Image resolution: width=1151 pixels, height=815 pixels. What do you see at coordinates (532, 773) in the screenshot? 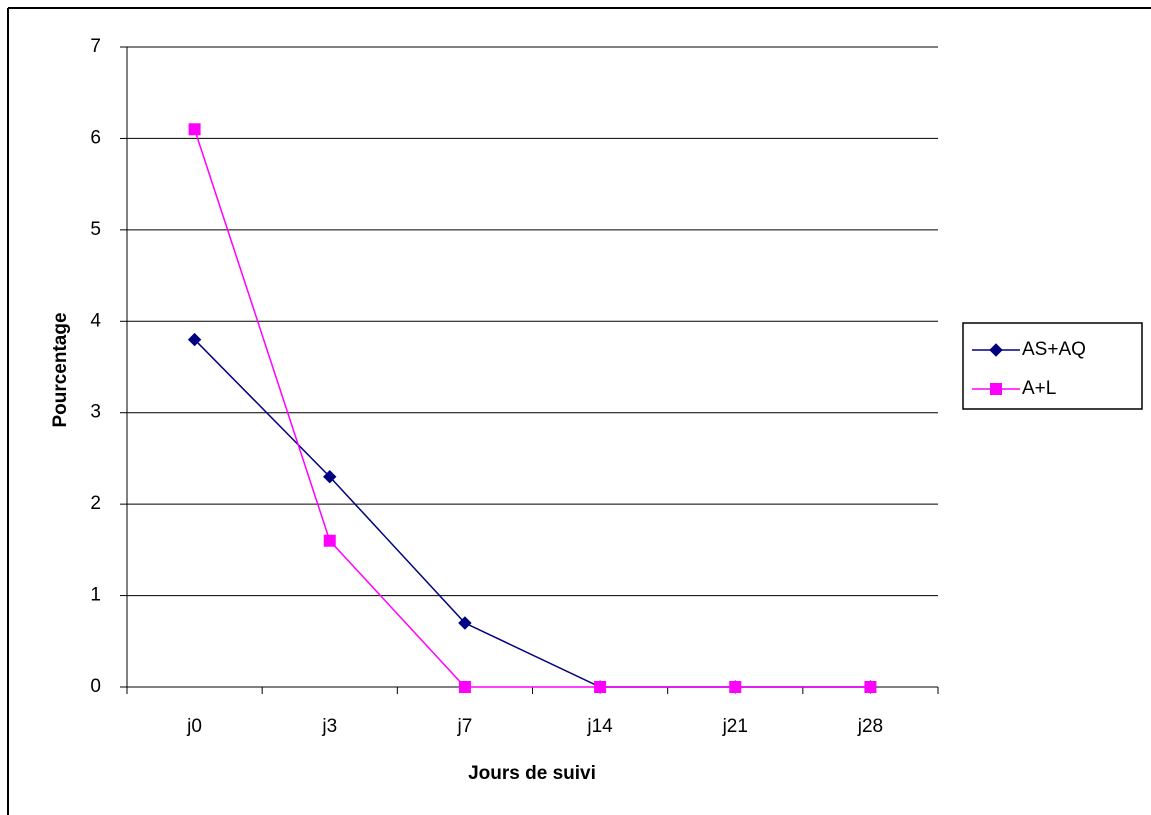
I see `x-axis-title: Jours de suivi` at bounding box center [532, 773].